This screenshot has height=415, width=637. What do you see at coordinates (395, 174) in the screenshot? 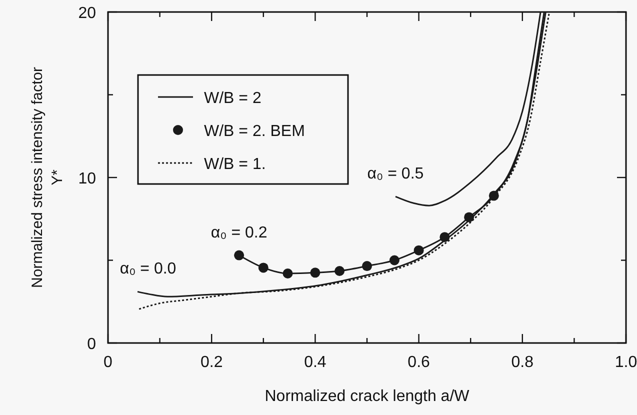
I see `annotation: α₀ = 0.5` at bounding box center [395, 174].